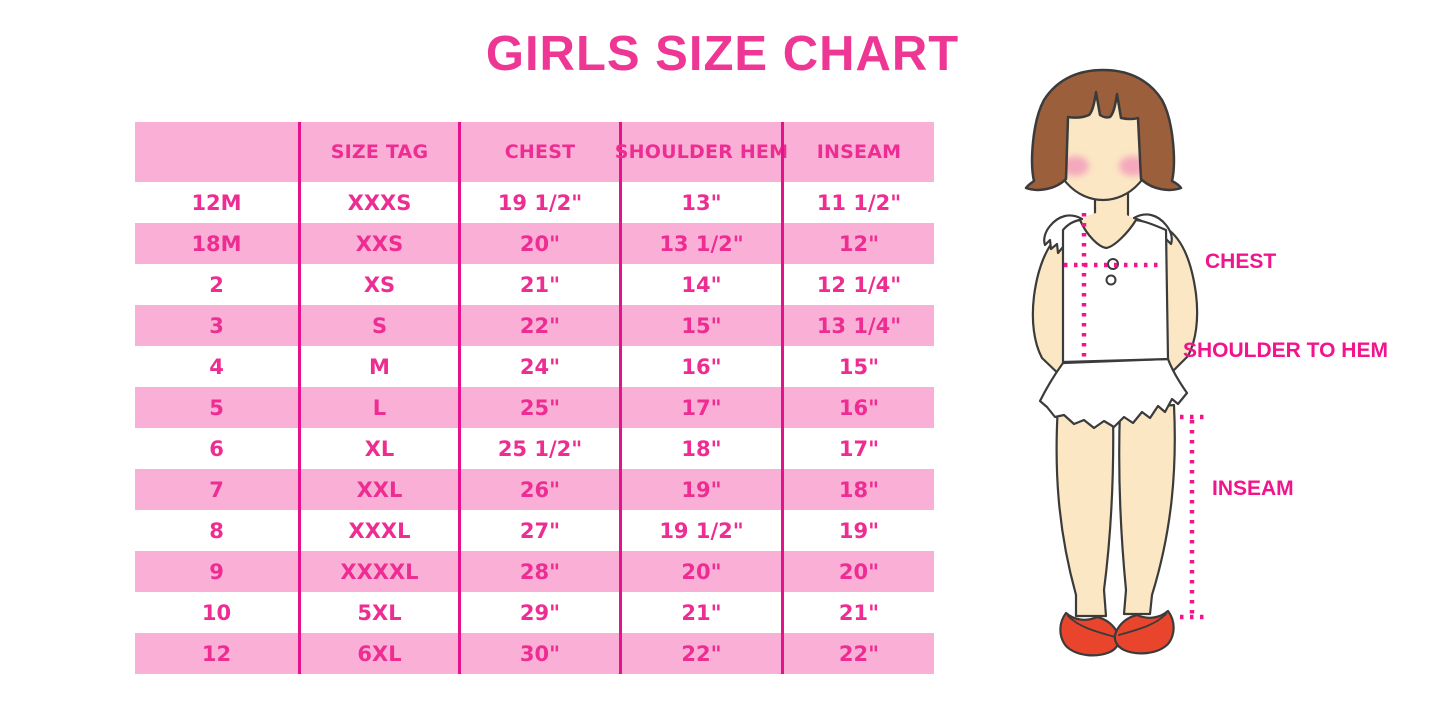 The image size is (1445, 723). What do you see at coordinates (1091, 626) in the screenshot?
I see `girl-left-shoe-strap` at bounding box center [1091, 626].